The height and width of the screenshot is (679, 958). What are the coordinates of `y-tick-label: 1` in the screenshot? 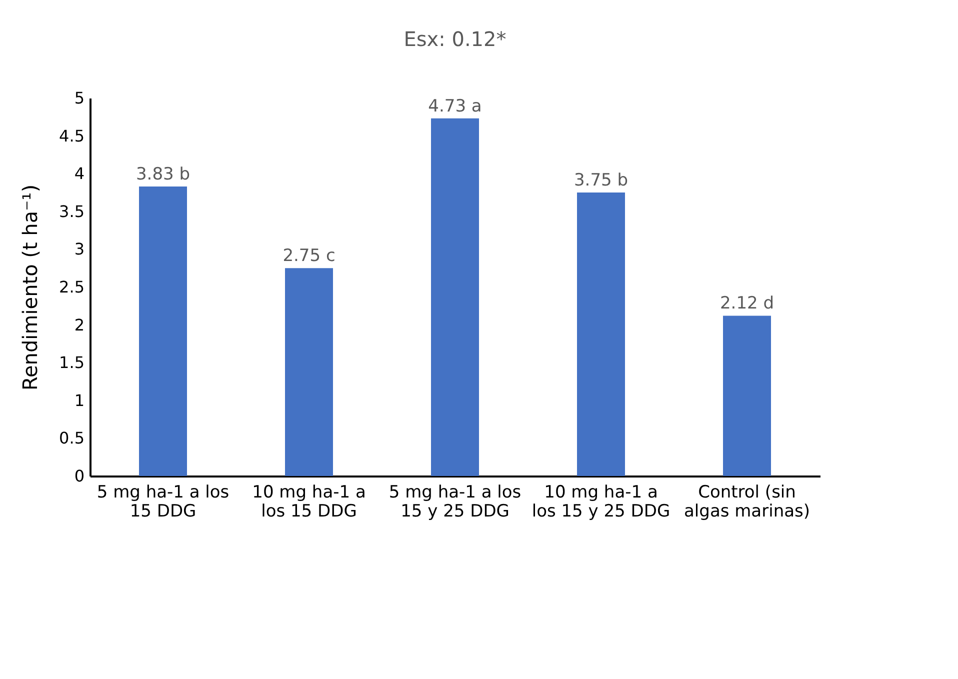 It's located at (79, 400).